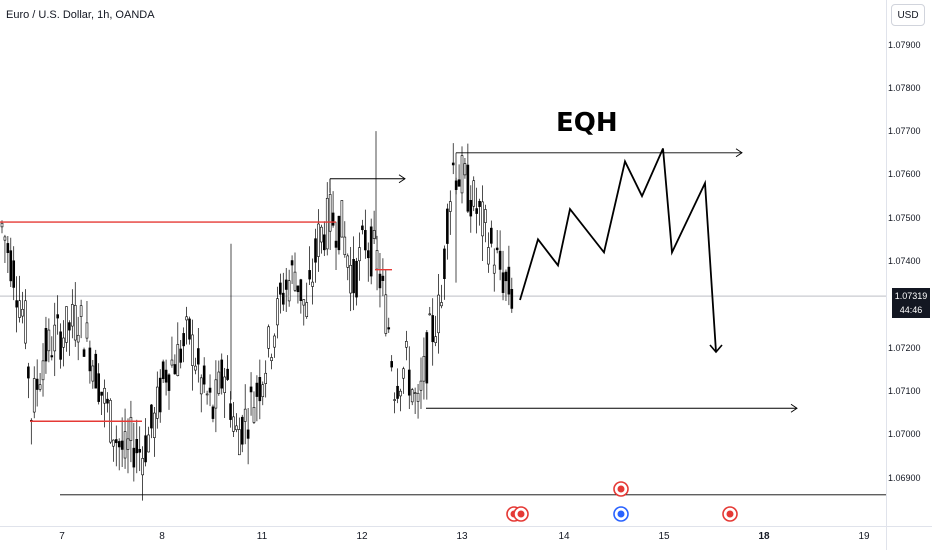  What do you see at coordinates (904, 347) in the screenshot?
I see `price-axis-label: 1.07200` at bounding box center [904, 347].